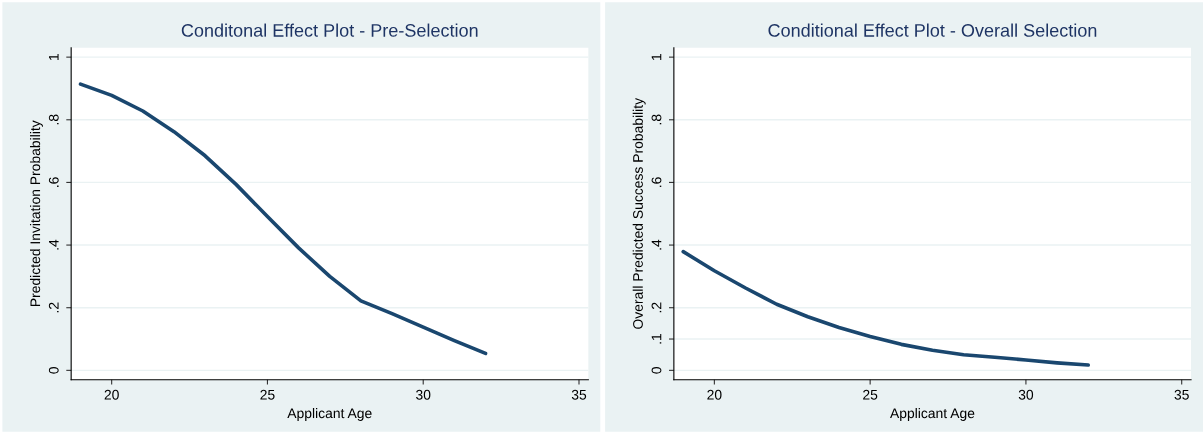  I want to click on y-axis-title: Predicted Invitation Probability, so click(36, 213).